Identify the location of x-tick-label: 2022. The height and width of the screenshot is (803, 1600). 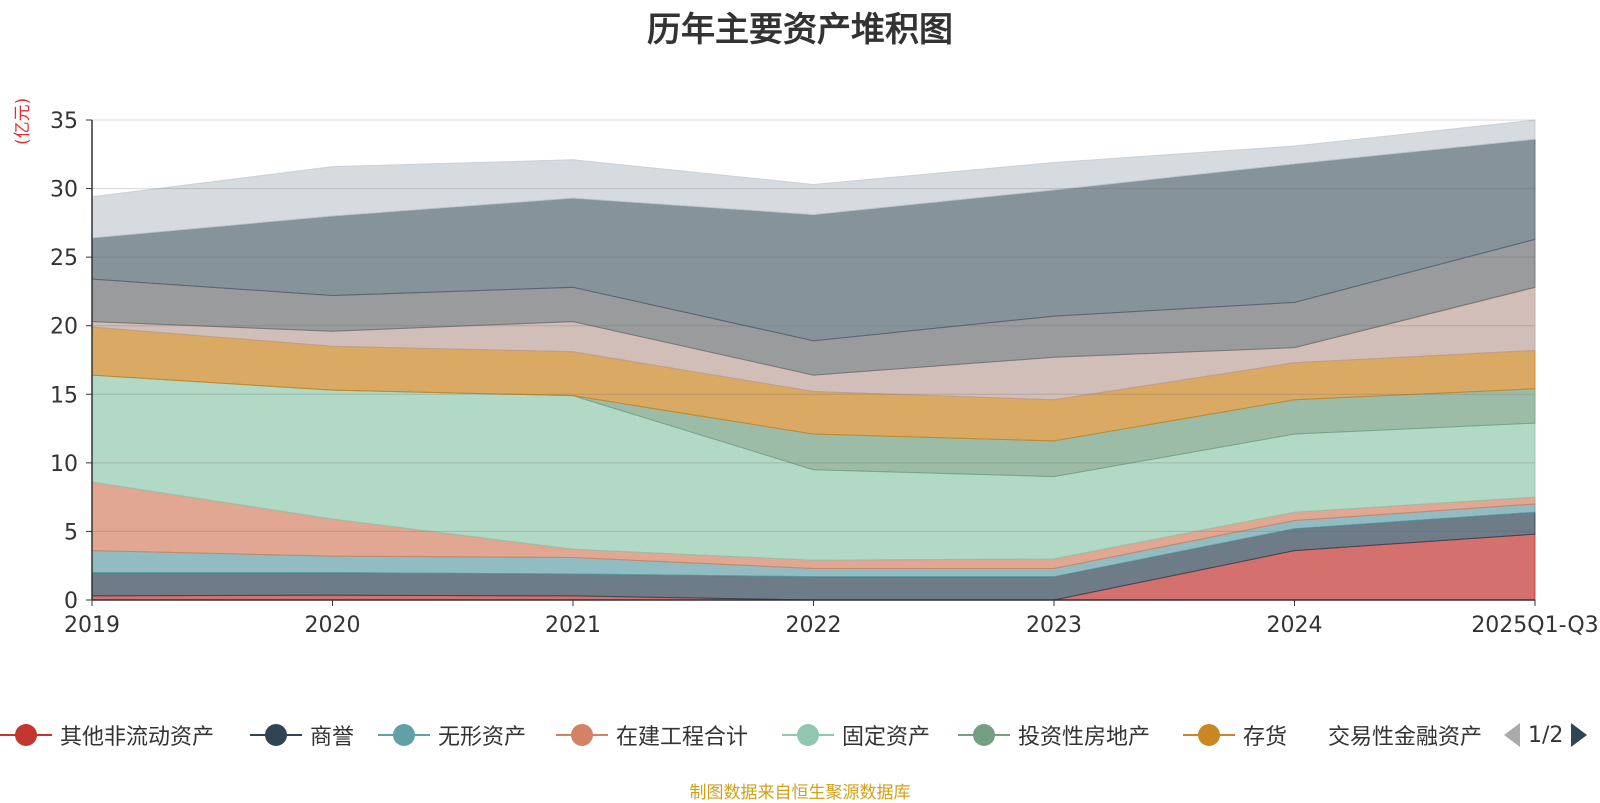
(814, 625).